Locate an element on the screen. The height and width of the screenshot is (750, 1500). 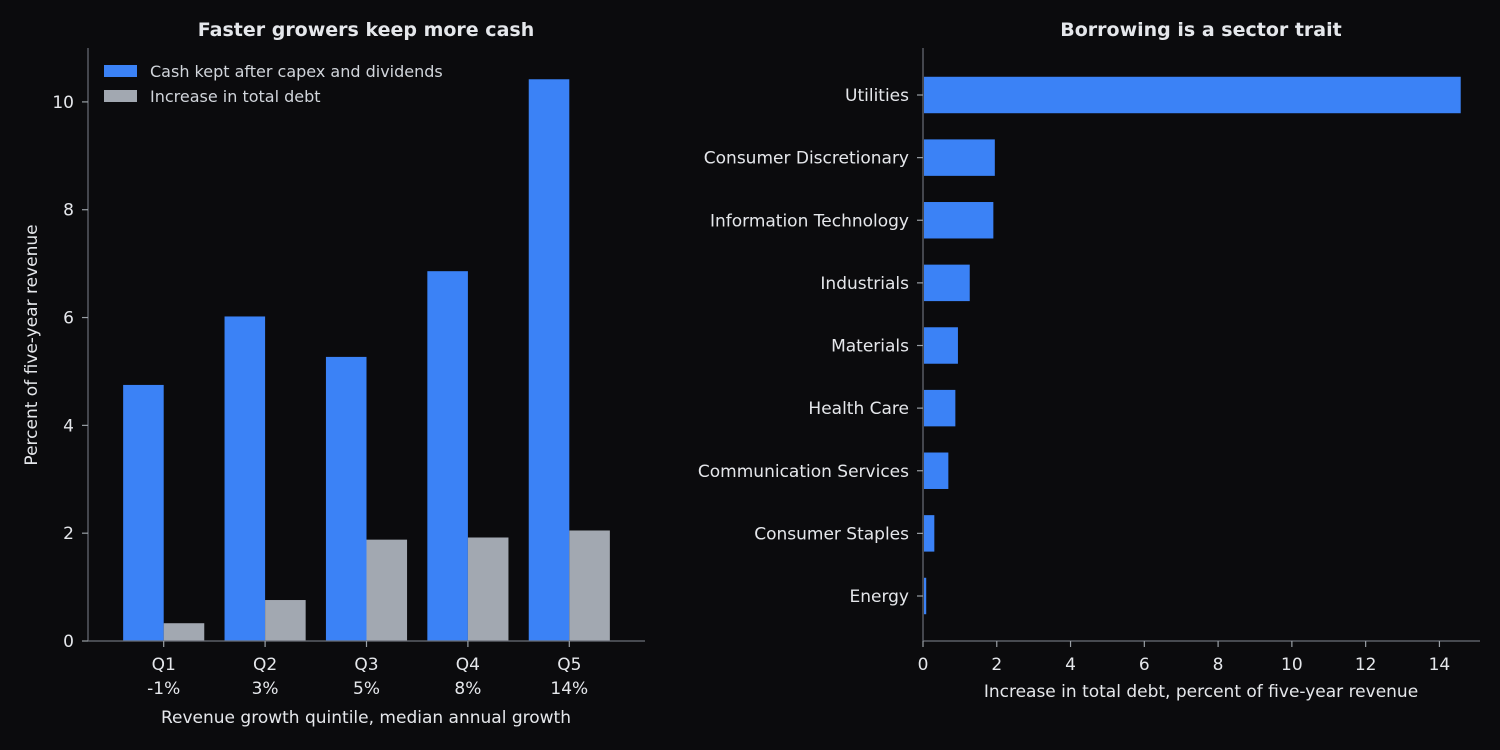
left-x-tick-label-q5: Q5 is located at coordinates (569, 665).